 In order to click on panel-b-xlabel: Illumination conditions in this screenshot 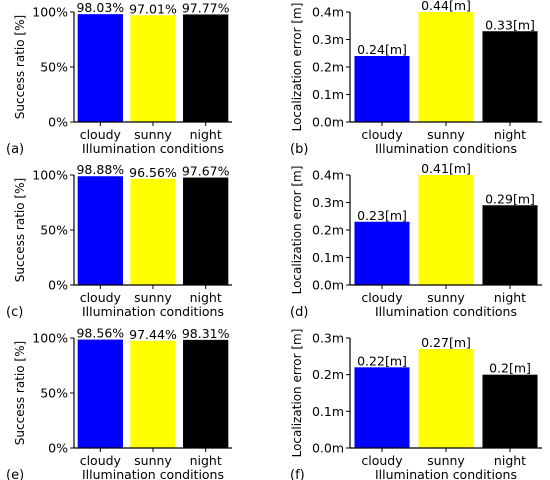, I will do `click(446, 148)`.